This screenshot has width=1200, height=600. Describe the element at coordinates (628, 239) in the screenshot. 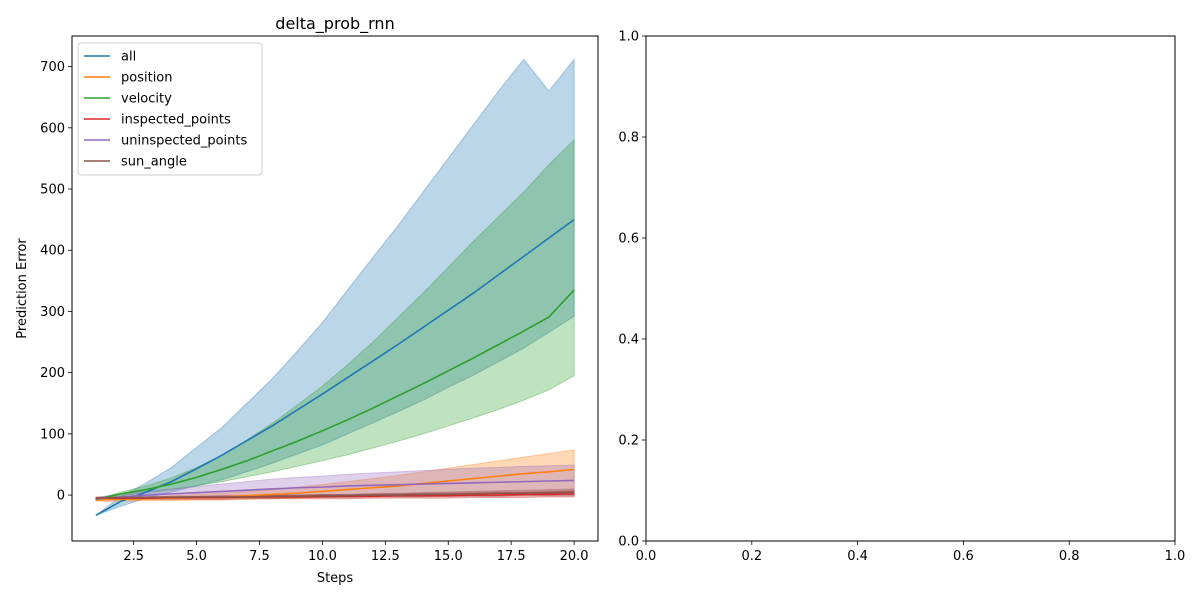

I see `y-tick-label: 0.6` at that location.